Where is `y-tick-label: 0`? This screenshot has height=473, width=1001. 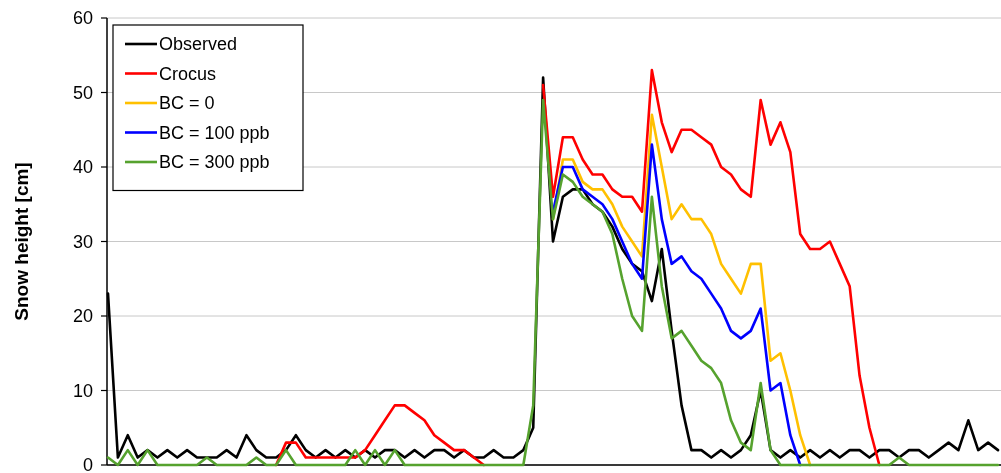 y-tick-label: 0 is located at coordinates (87, 464).